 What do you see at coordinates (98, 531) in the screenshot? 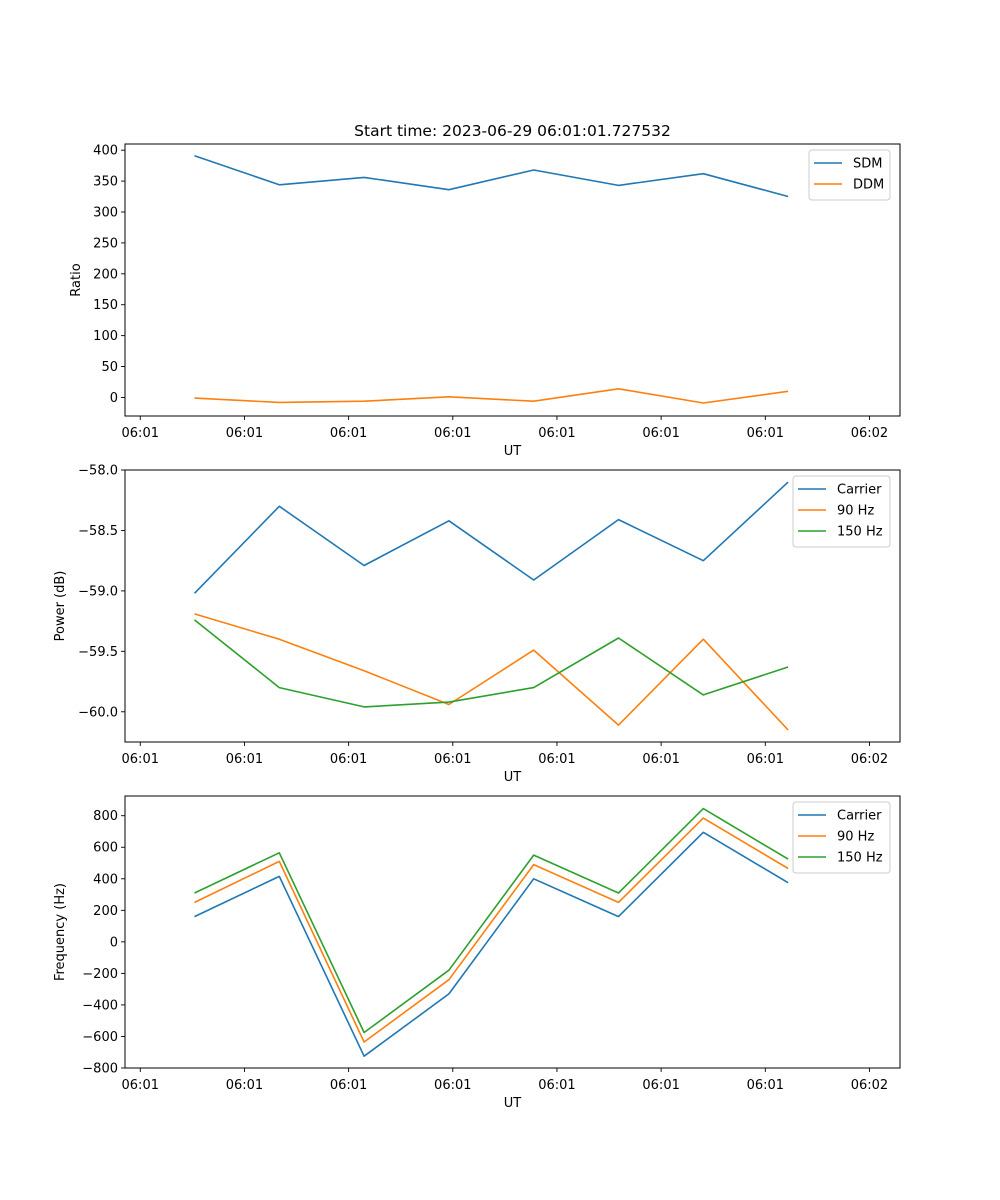
I see `y-tick-label: −58.5` at bounding box center [98, 531].